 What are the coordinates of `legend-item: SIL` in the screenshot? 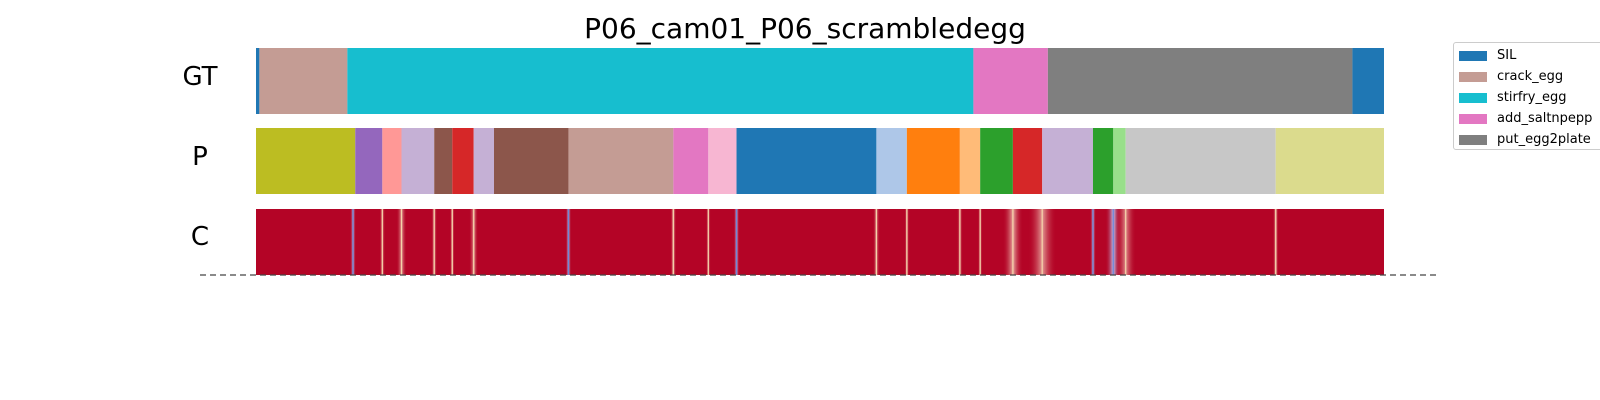 It's located at (1529, 56).